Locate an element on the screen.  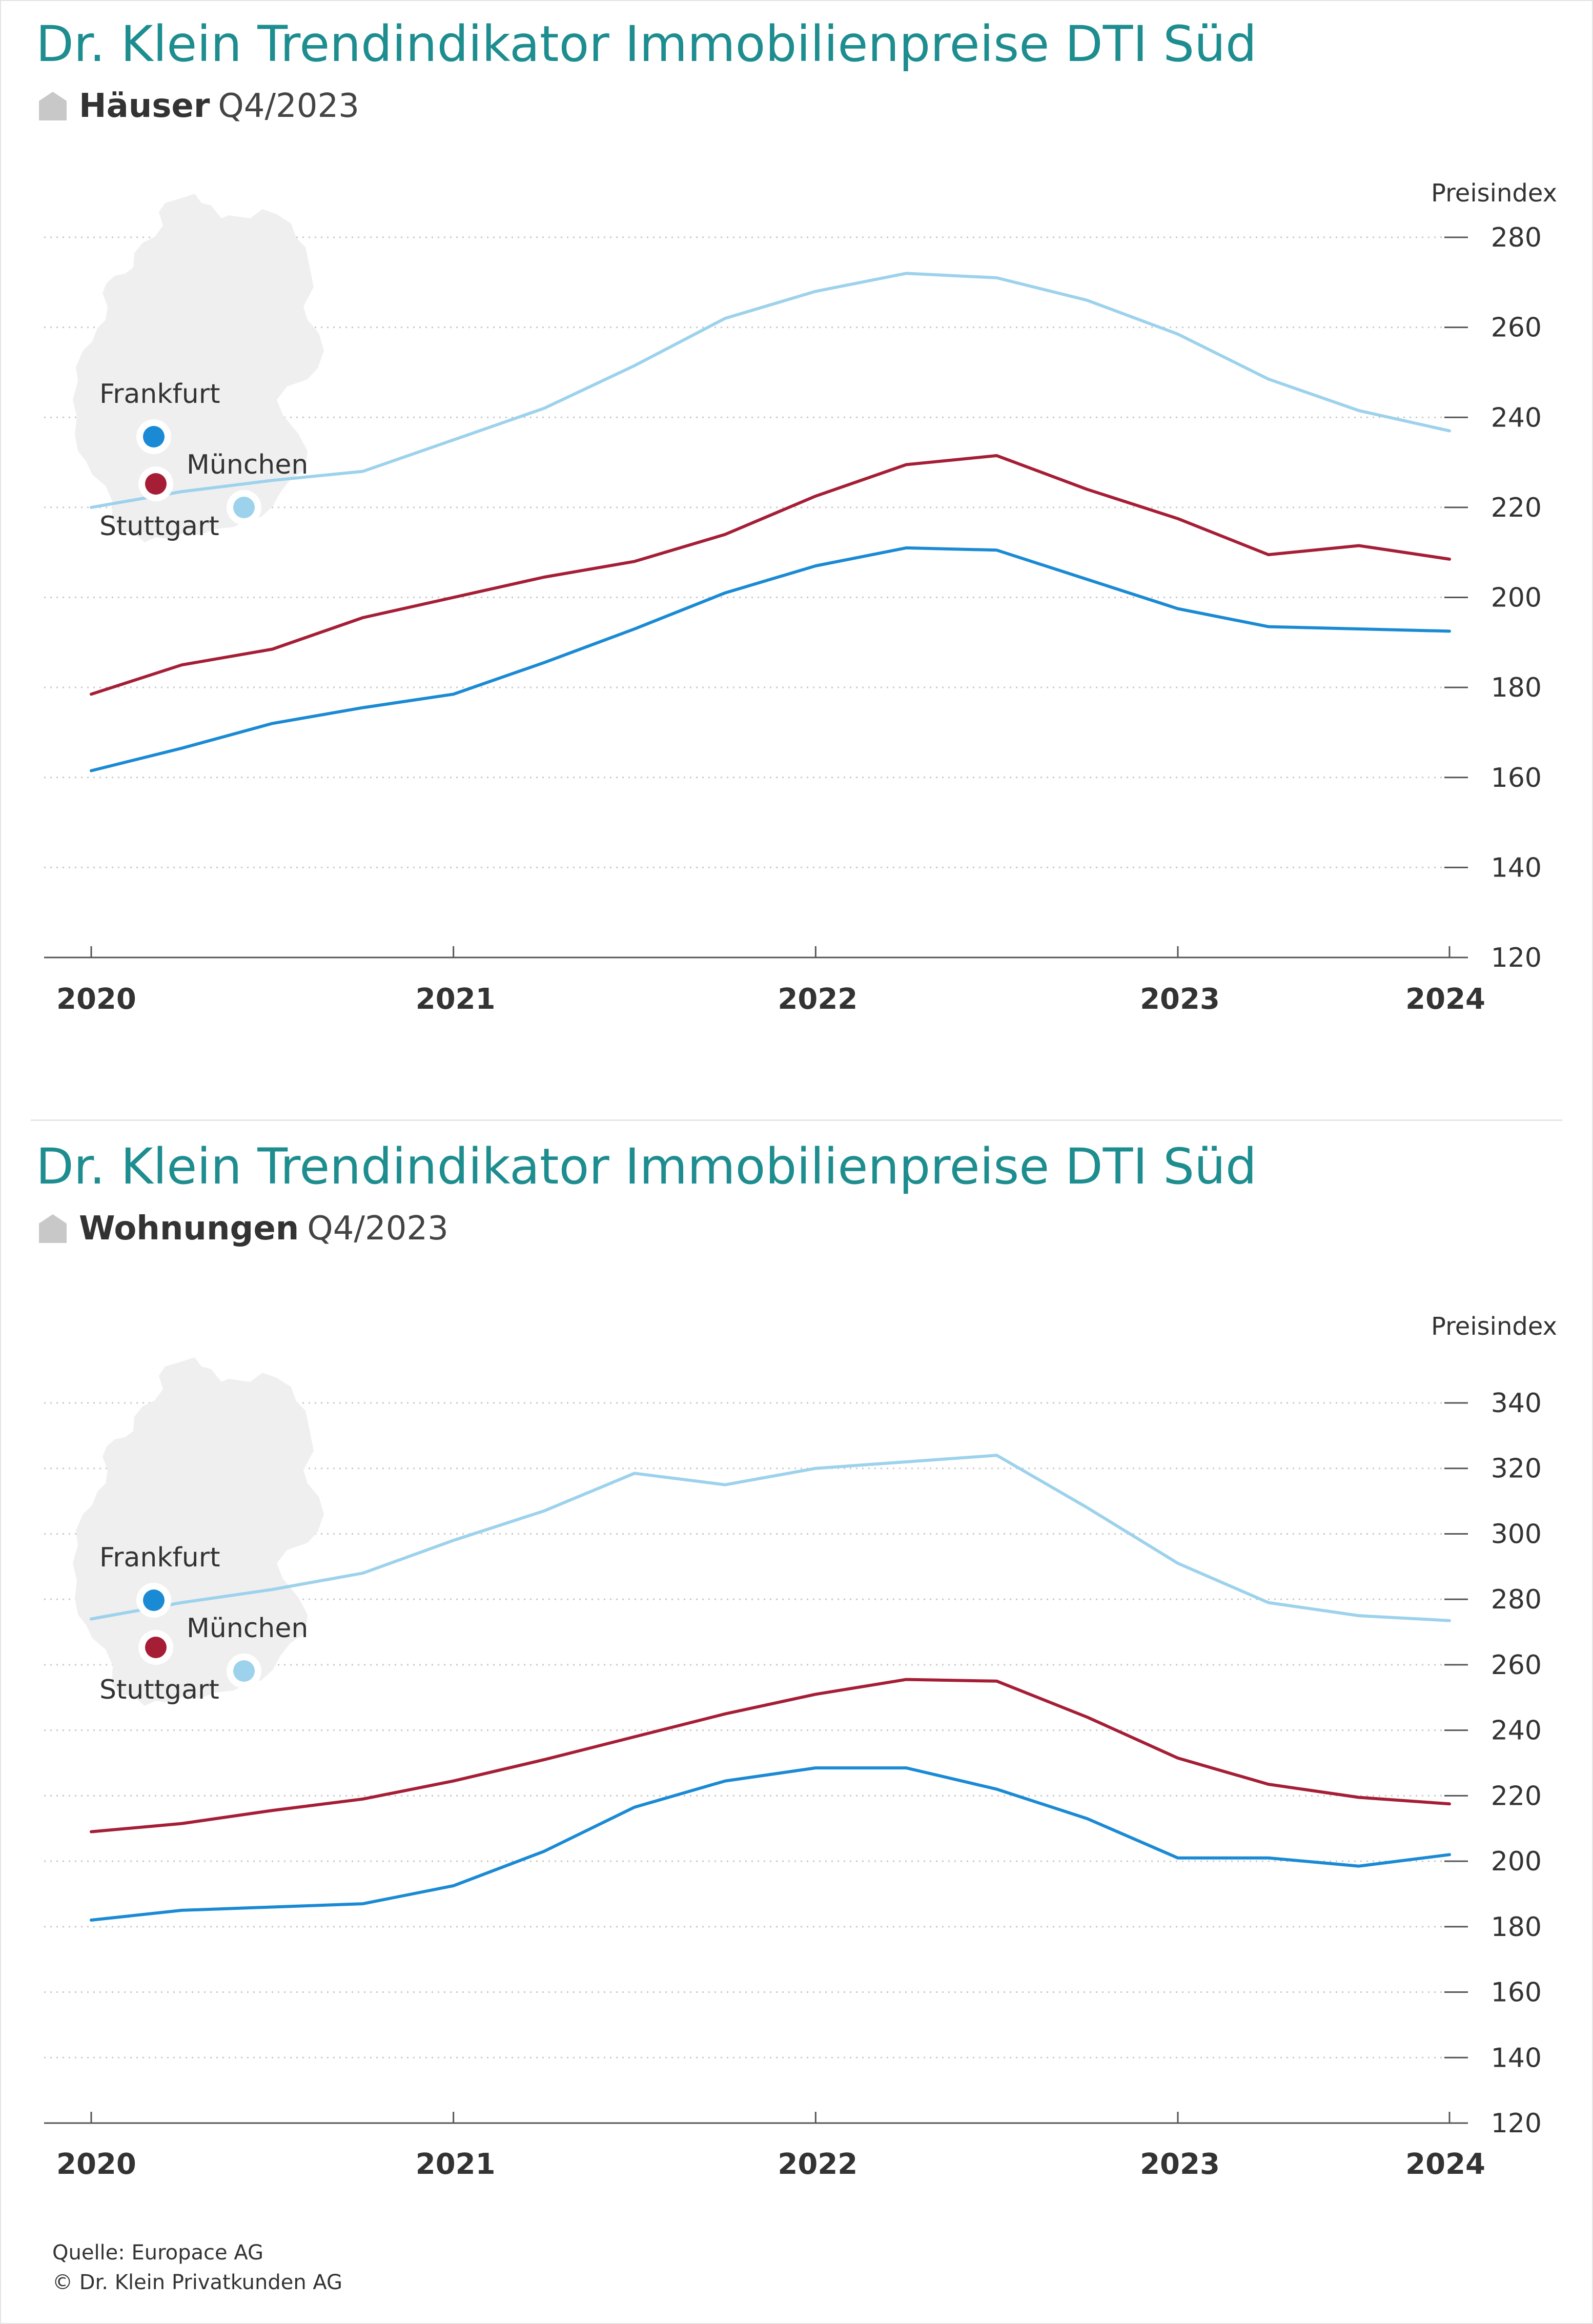
subtitle-category: Wohnungen is located at coordinates (189, 1229).